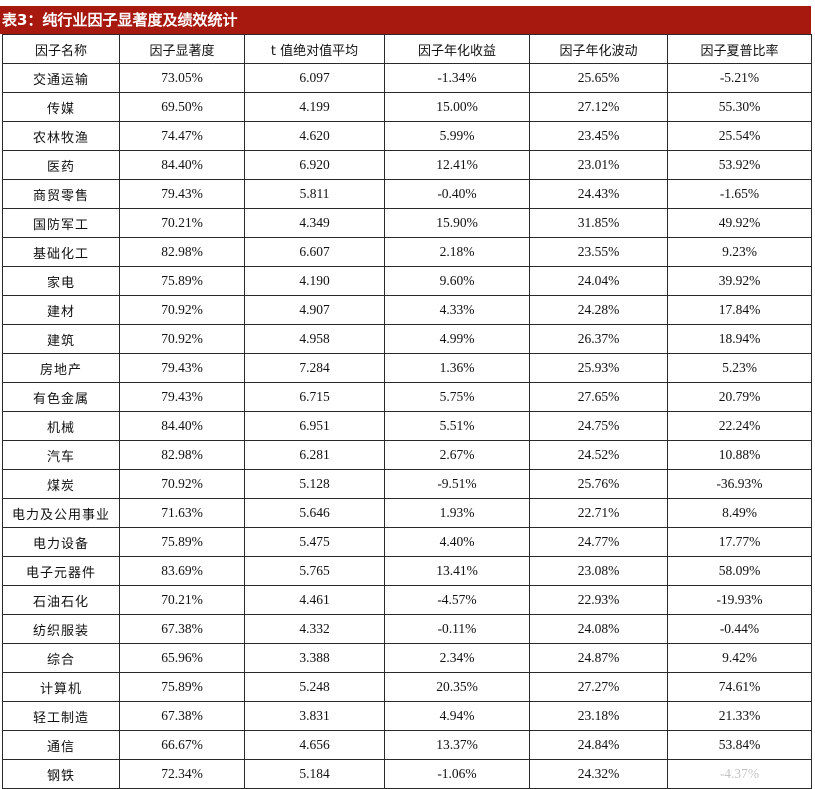 The image size is (815, 789). What do you see at coordinates (457, 629) in the screenshot?
I see `cell-annual-return: -0.11%` at bounding box center [457, 629].